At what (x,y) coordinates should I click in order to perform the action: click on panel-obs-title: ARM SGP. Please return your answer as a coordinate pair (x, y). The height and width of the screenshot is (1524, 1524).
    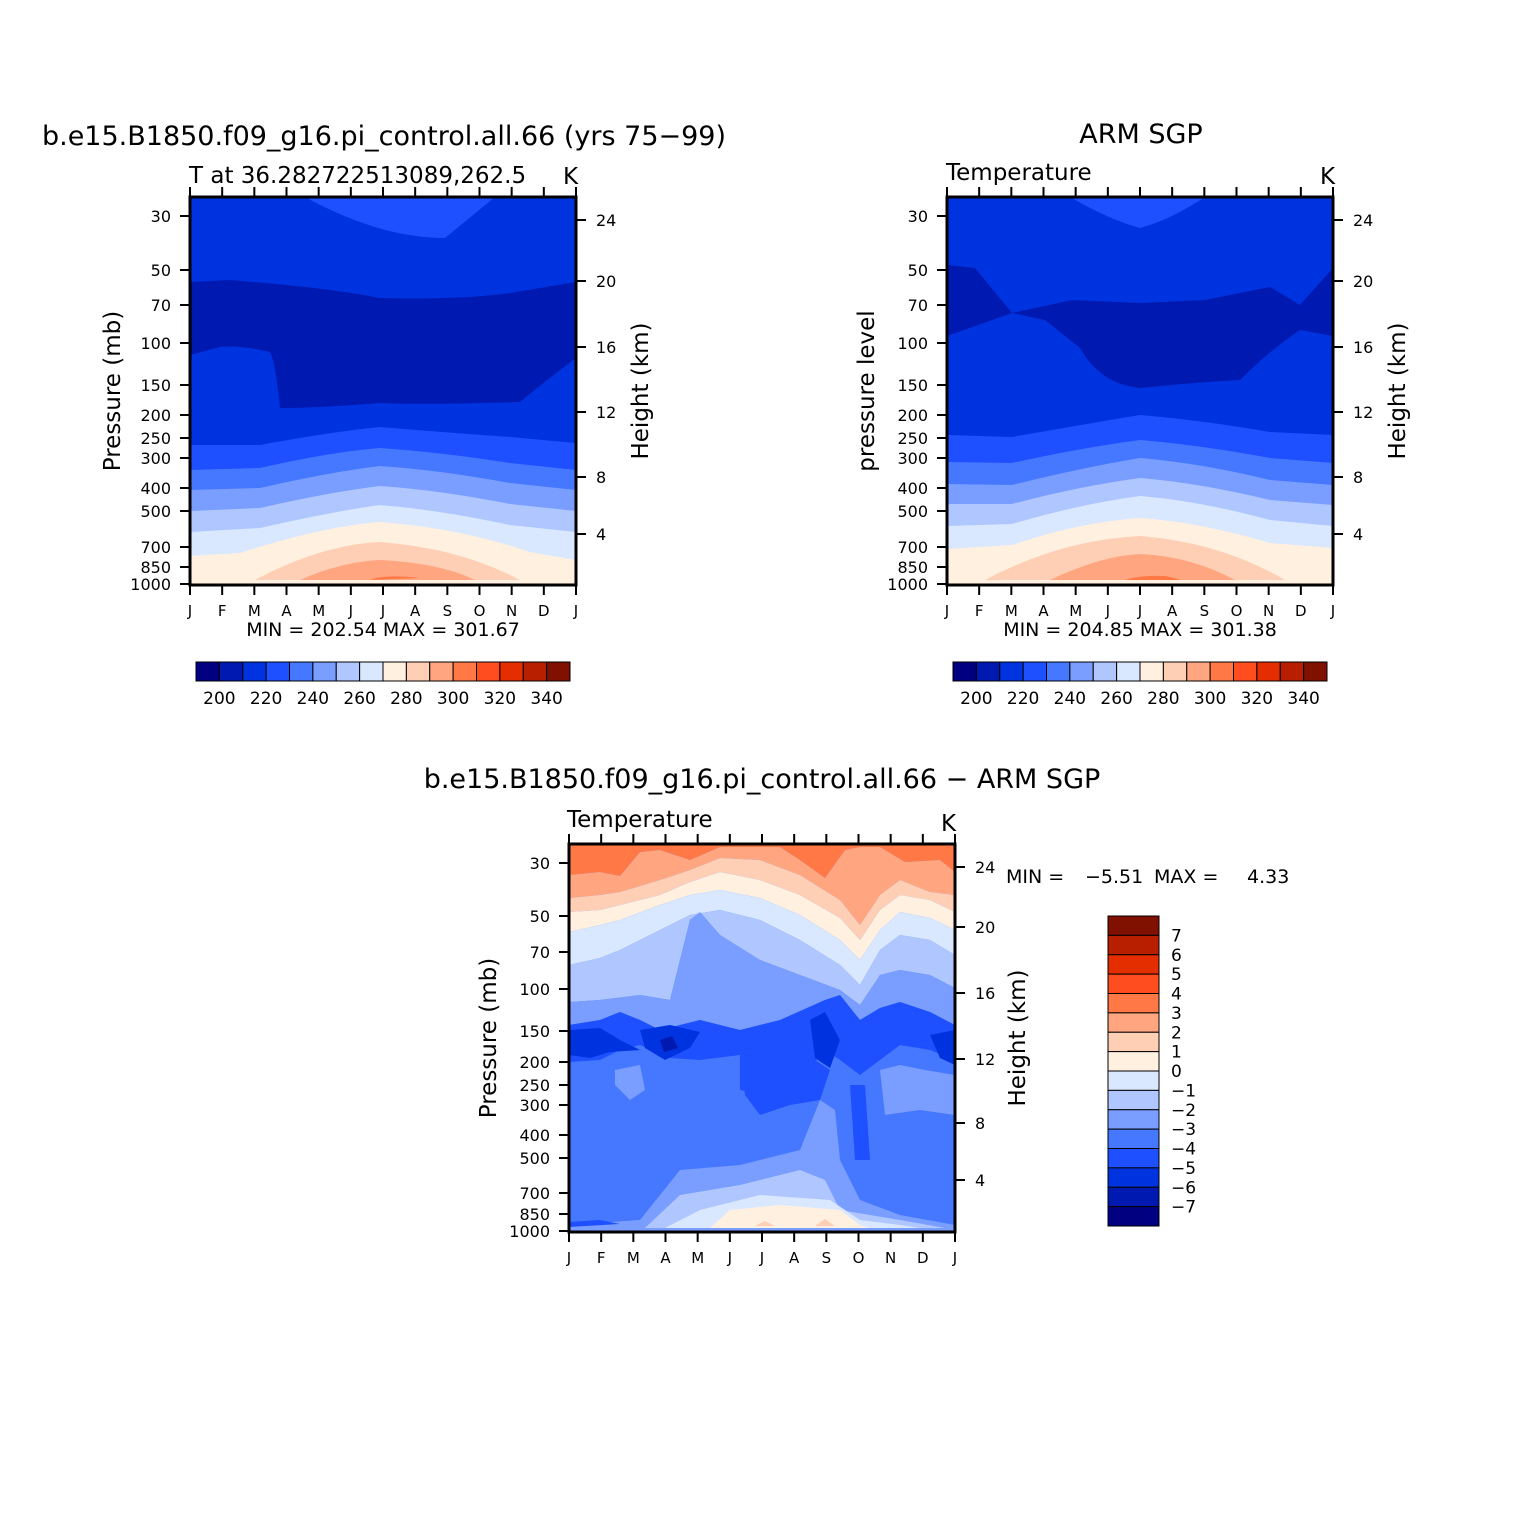
    Looking at the image, I should click on (1140, 134).